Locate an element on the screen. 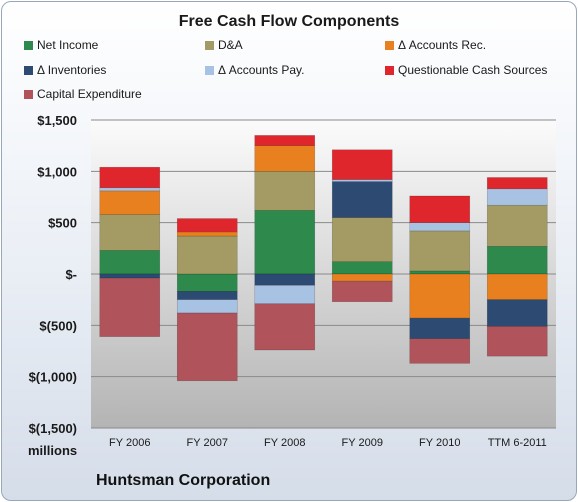 Image resolution: width=578 pixels, height=502 pixels. y-tick-label: $(500) is located at coordinates (58, 325).